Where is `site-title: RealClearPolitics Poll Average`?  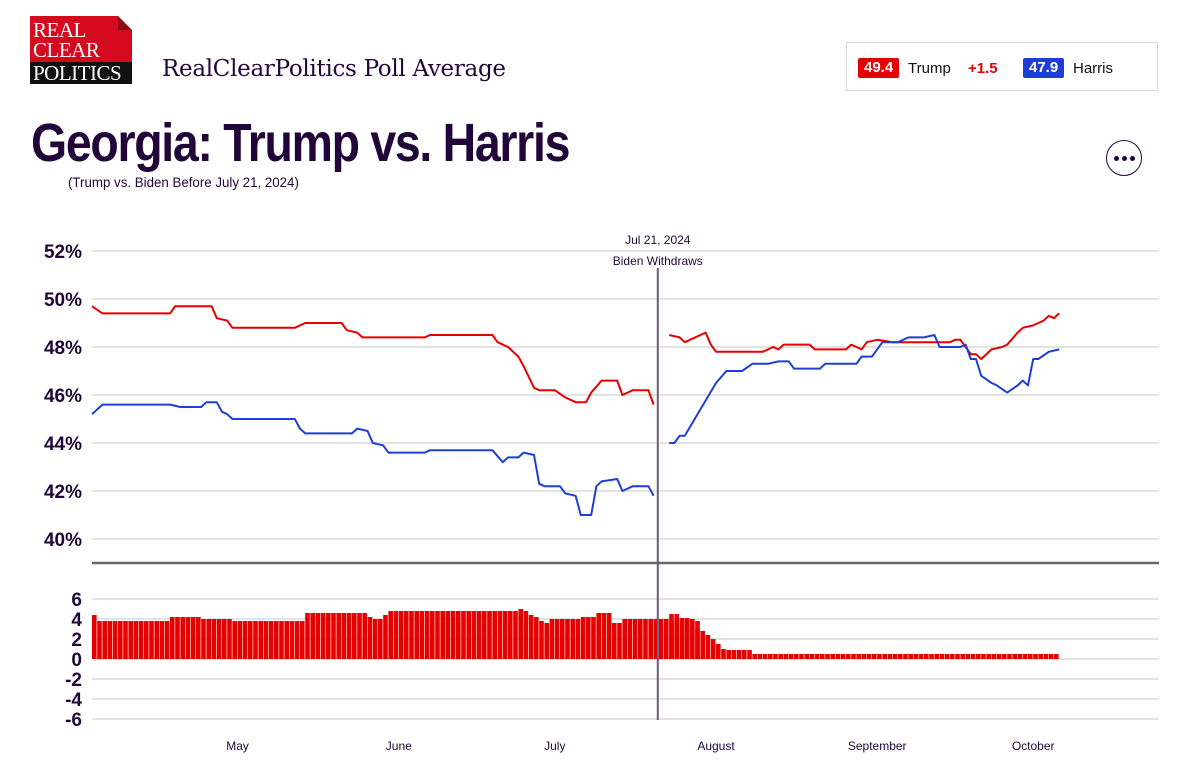
site-title: RealClearPolitics Poll Average is located at coordinates (334, 69).